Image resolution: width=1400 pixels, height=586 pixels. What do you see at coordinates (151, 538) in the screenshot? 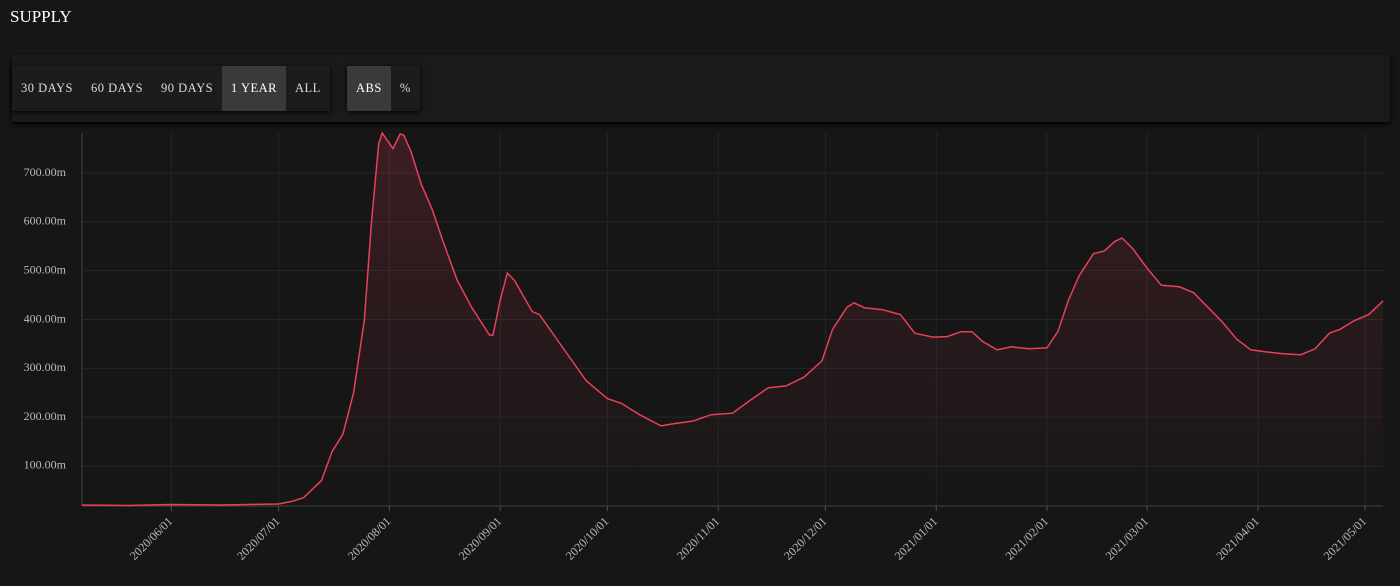
I see `x-tick-label: 2020/06/01` at bounding box center [151, 538].